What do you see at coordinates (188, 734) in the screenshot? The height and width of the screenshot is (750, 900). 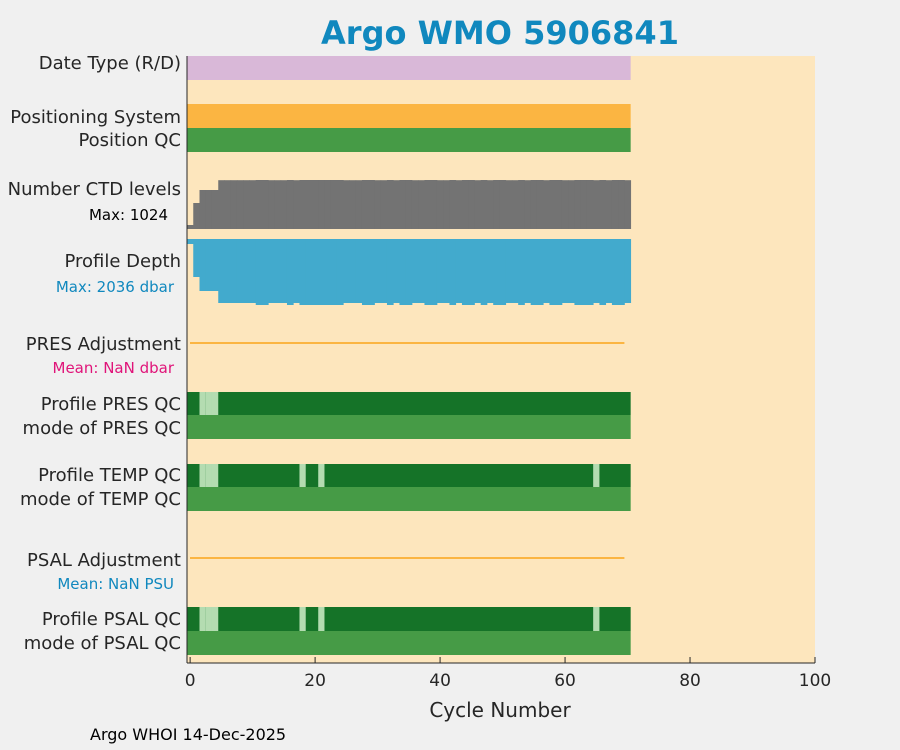 I see `footer-credit: Argo WHOI 14-Dec-2025` at bounding box center [188, 734].